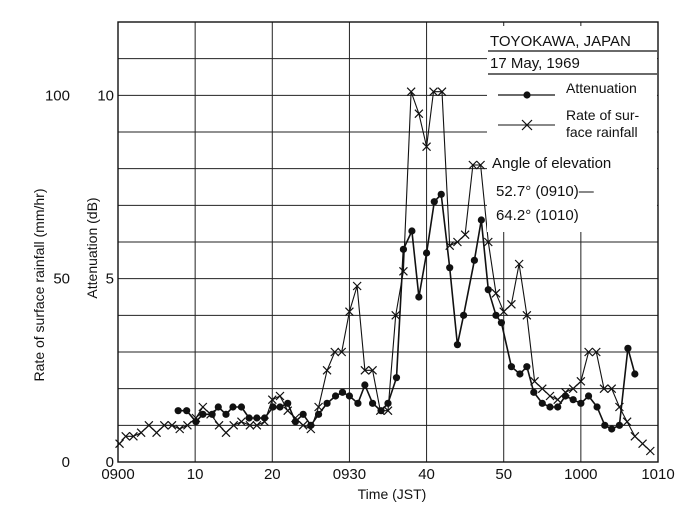 This screenshot has height=505, width=698. What do you see at coordinates (105, 95) in the screenshot?
I see `atten-tick-label-2: 10` at bounding box center [105, 95].